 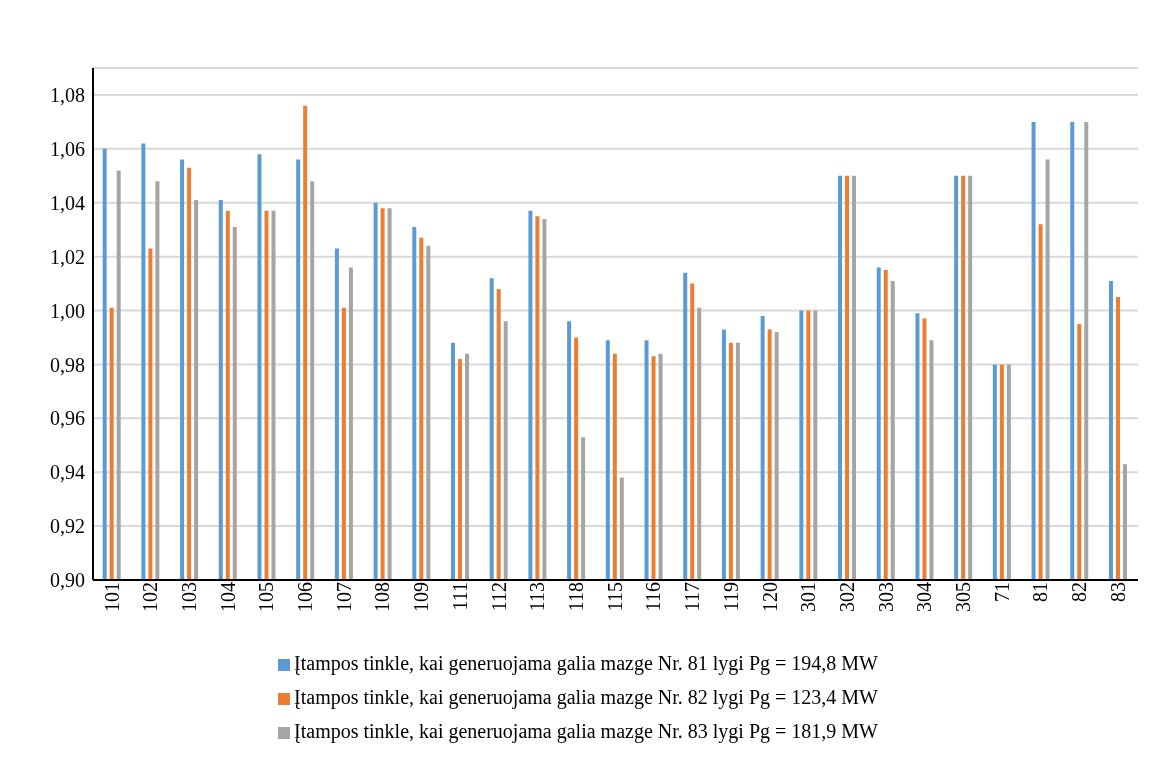 What do you see at coordinates (67, 202) in the screenshot?
I see `y-tick-label: 1,04` at bounding box center [67, 202].